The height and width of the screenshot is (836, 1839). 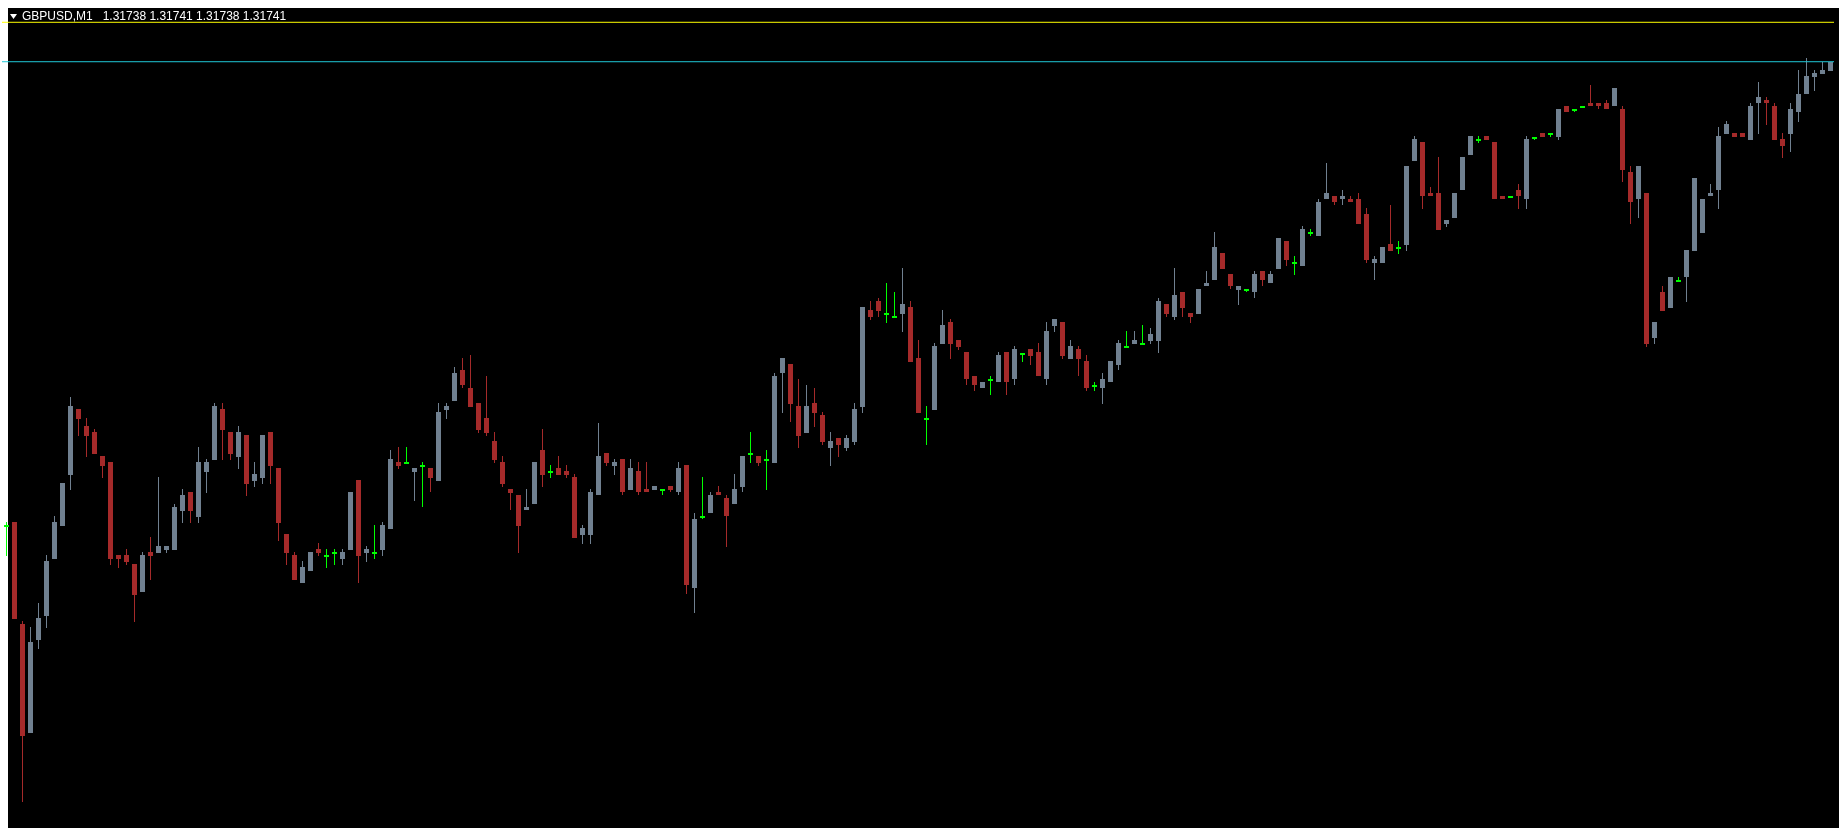 I want to click on chart-title: GBPUSD,M1, so click(x=57, y=16).